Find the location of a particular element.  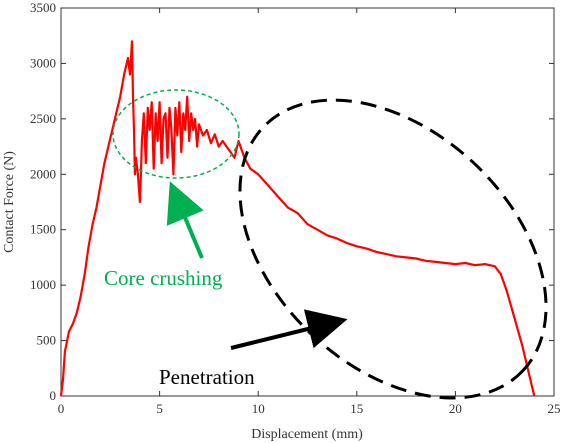

core-crushing-arrow is located at coordinates (185, 220).